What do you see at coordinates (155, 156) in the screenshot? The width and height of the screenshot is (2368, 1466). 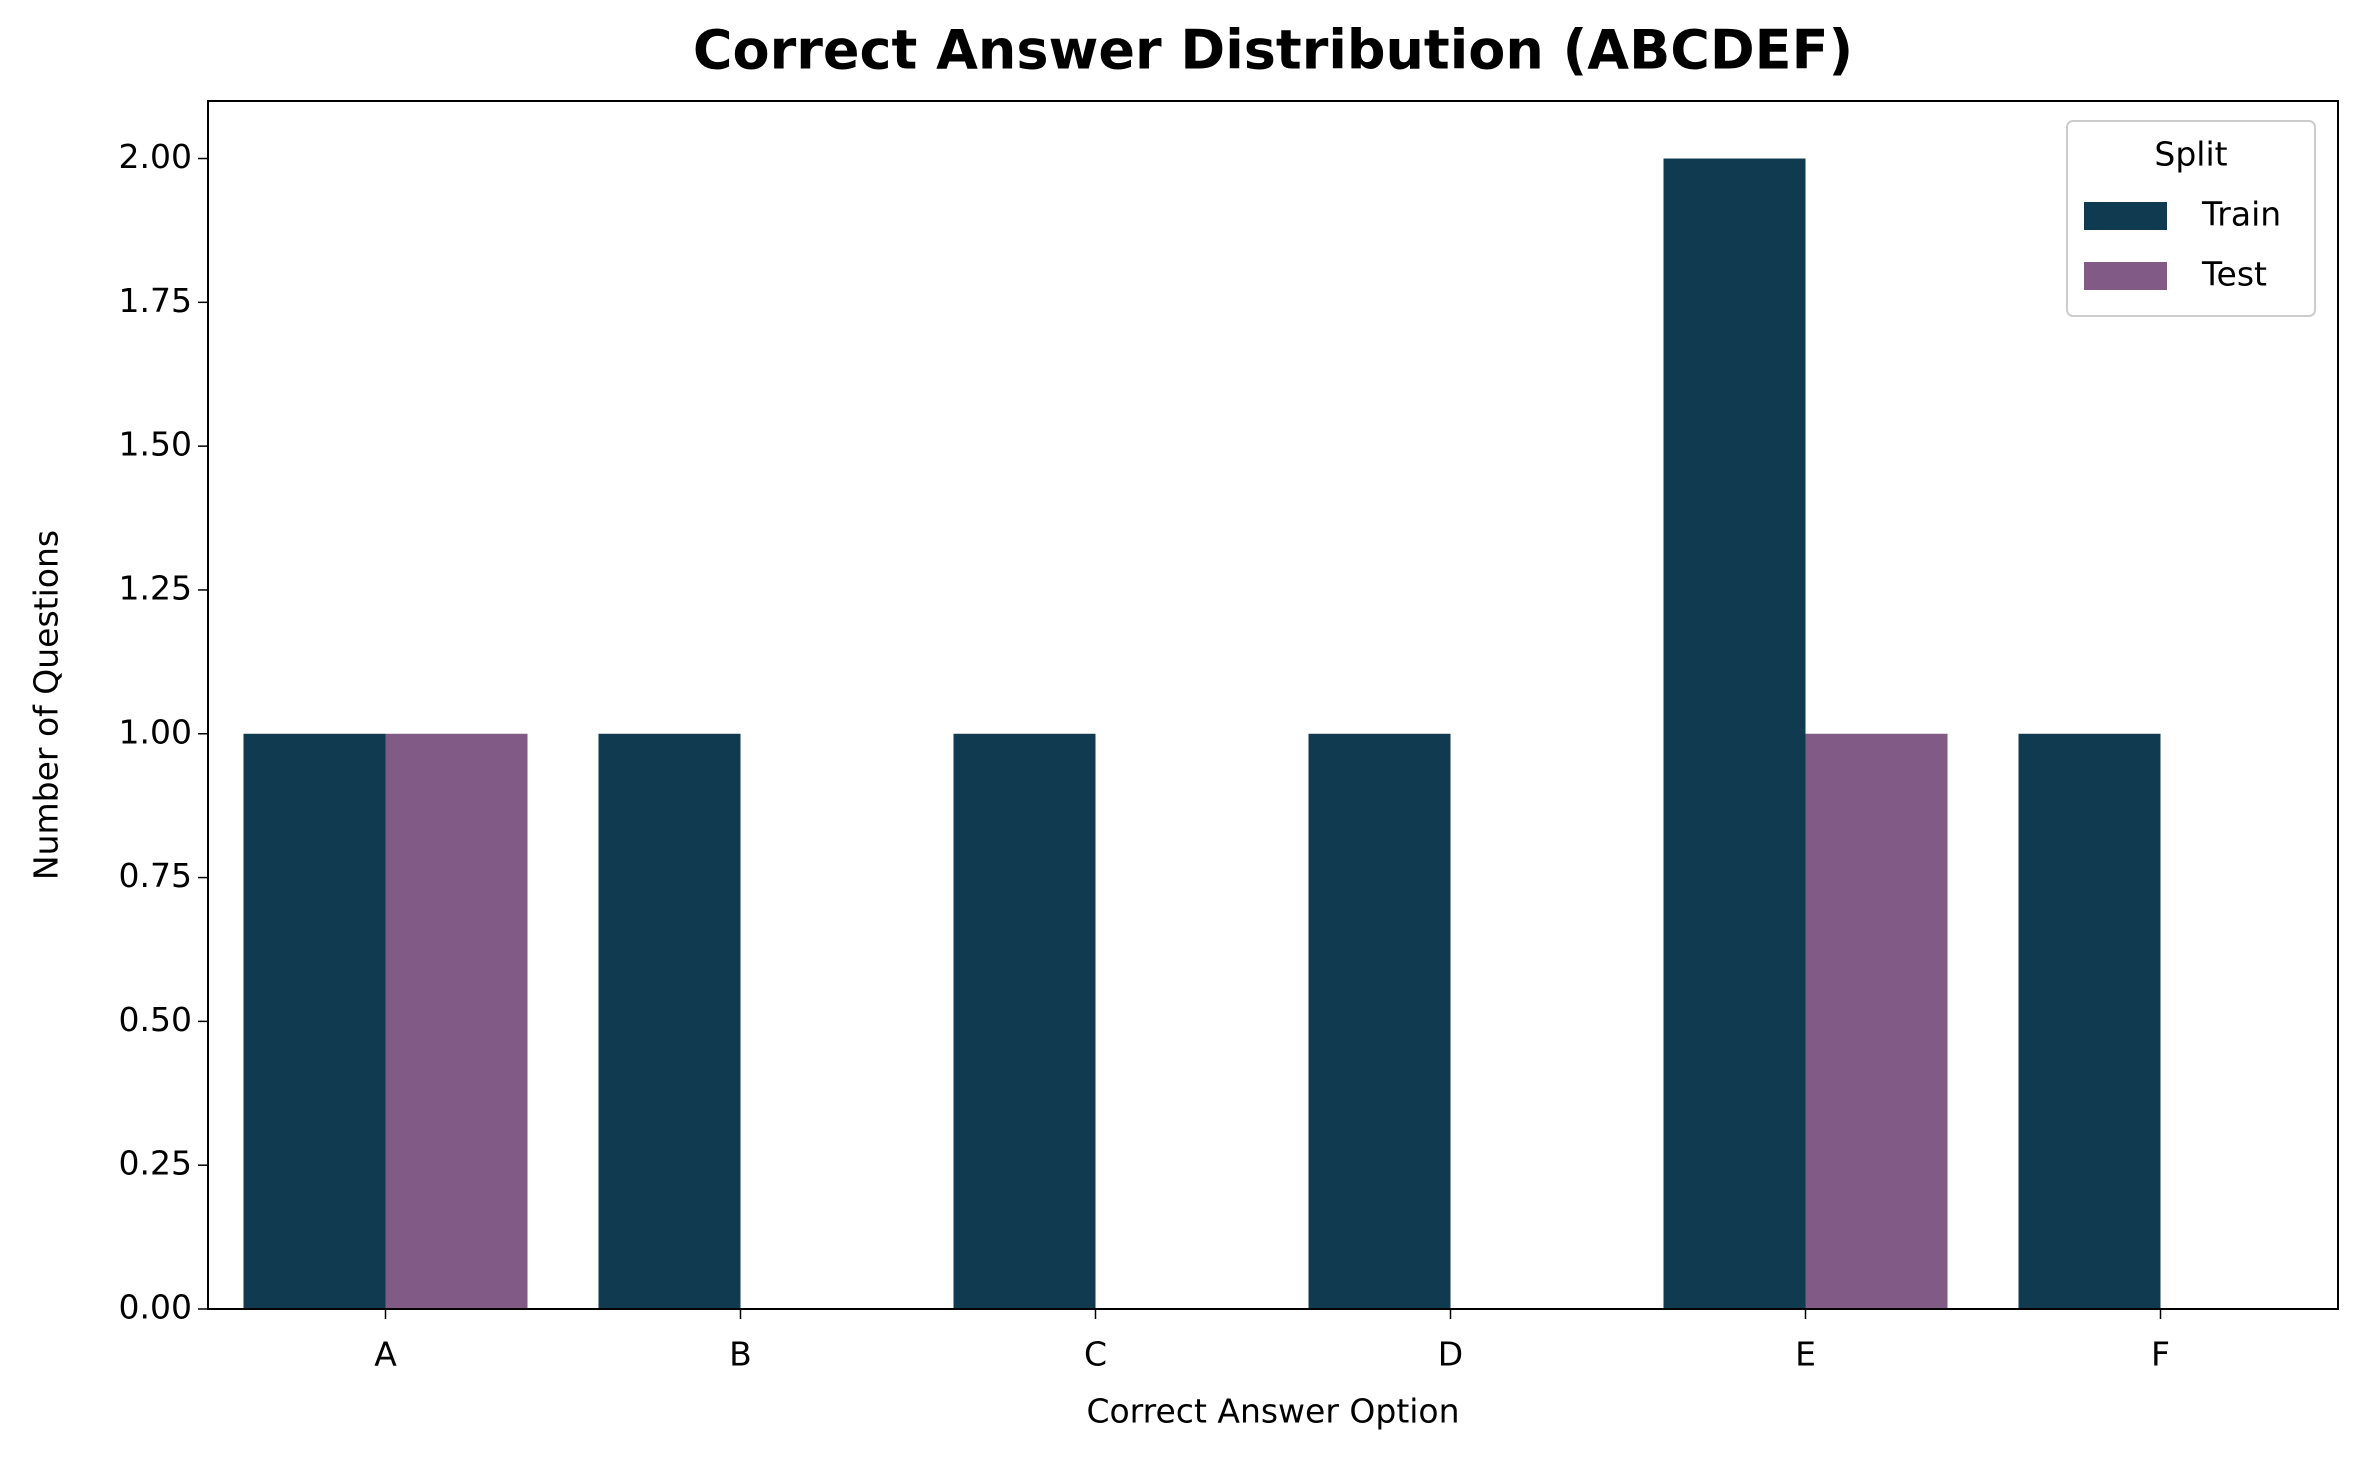 I see `y-tick-label: 2.00` at bounding box center [155, 156].